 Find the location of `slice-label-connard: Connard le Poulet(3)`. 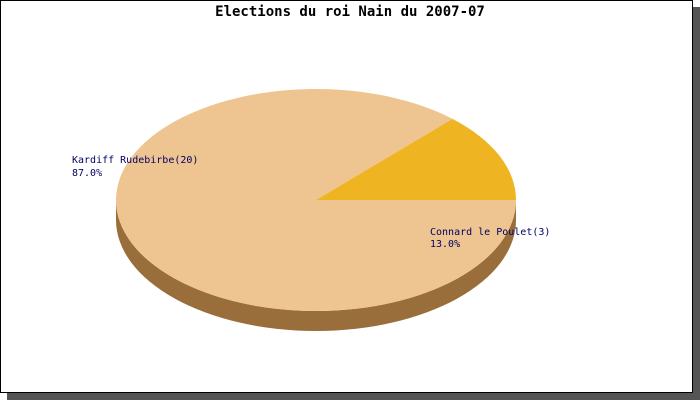

slice-label-connard: Connard le Poulet(3) is located at coordinates (490, 232).